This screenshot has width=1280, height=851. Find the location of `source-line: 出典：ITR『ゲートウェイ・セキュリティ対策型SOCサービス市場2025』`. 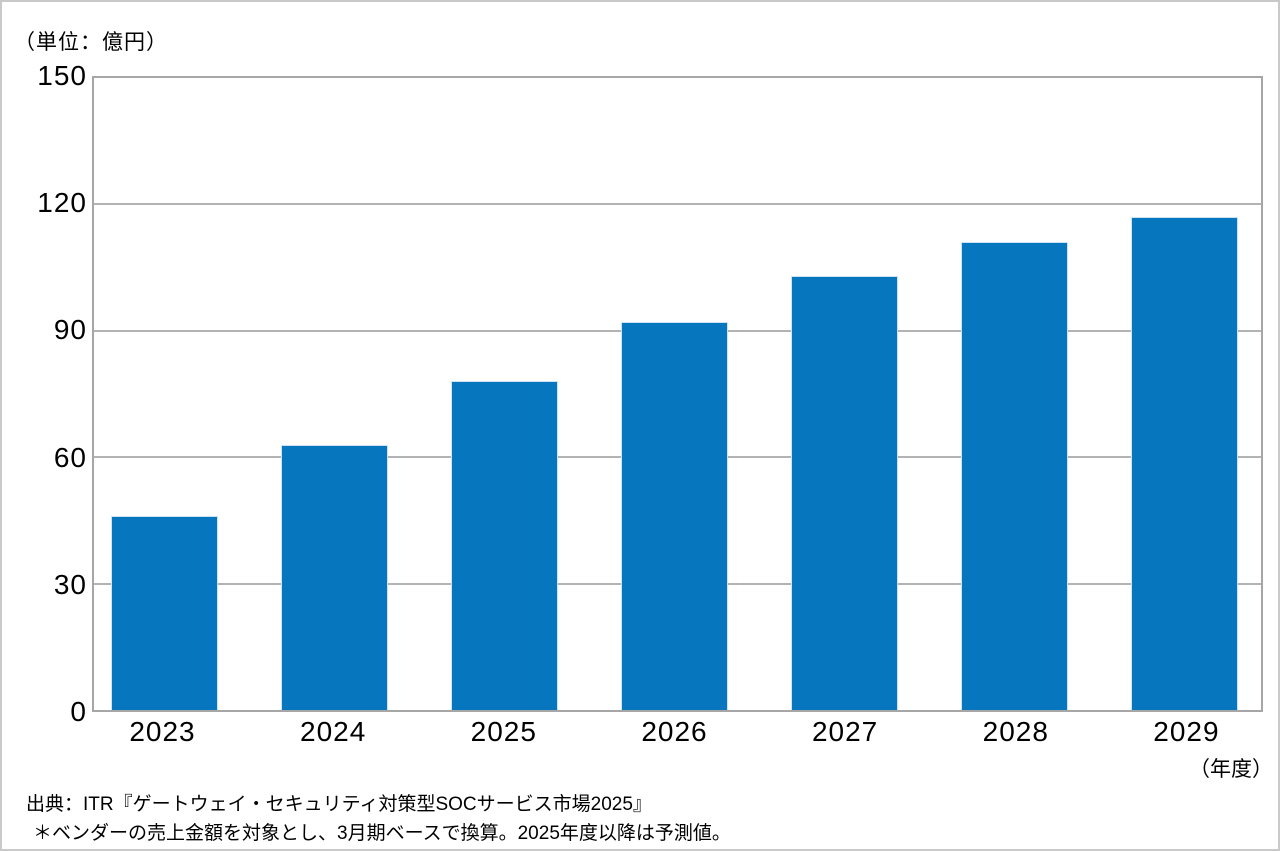

source-line: 出典：ITR『ゲートウェイ・セキュリティ対策型SOCサービス市場2025』 is located at coordinates (339, 804).